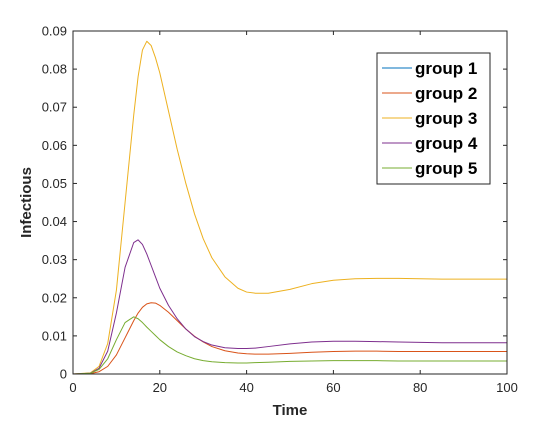  What do you see at coordinates (54, 259) in the screenshot?
I see `y-tick-label: 0.03` at bounding box center [54, 259].